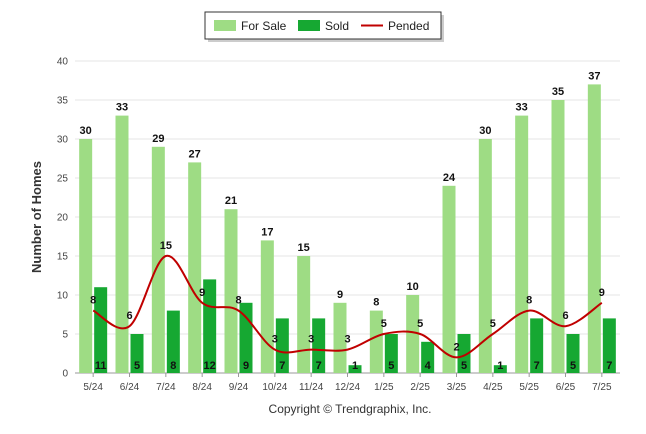 Image resolution: width=646 pixels, height=434 pixels. Describe the element at coordinates (63, 101) in the screenshot. I see `y-tick-label: 35` at that location.